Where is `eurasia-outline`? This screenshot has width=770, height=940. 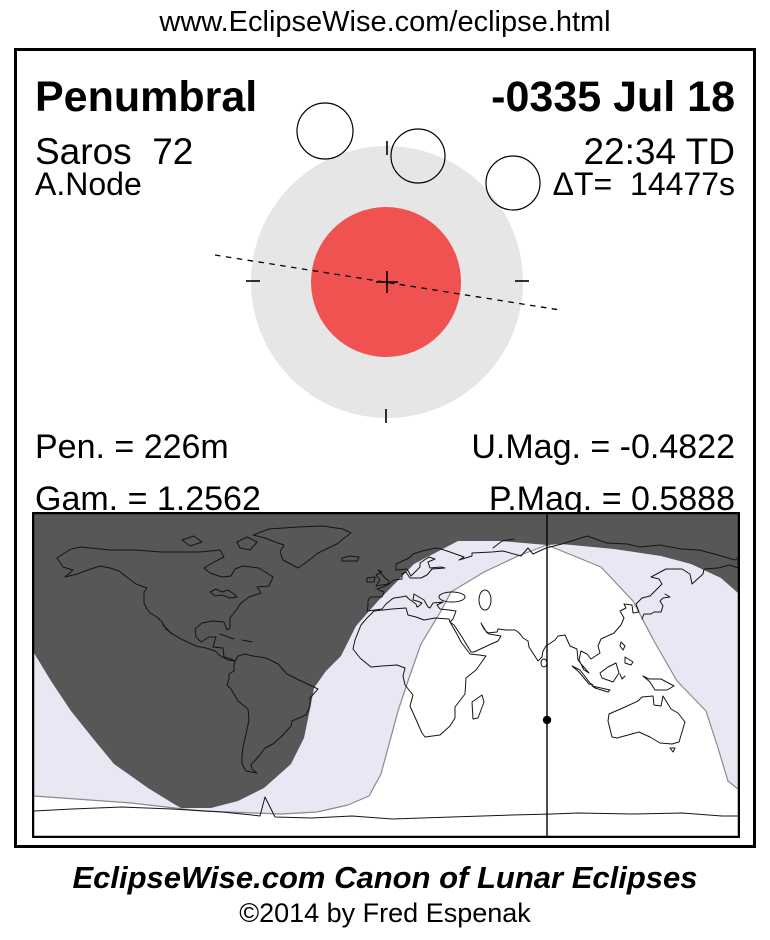 eurasia-outline is located at coordinates (552, 604).